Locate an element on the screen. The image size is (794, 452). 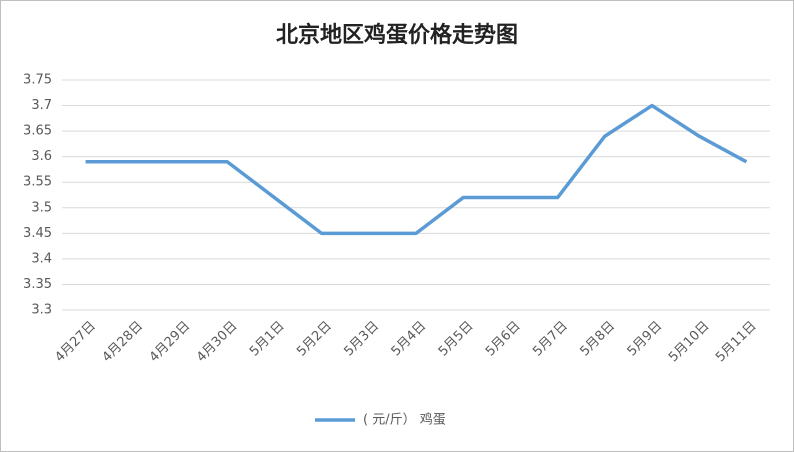
y-tick-label: 3.3 is located at coordinates (41, 310).